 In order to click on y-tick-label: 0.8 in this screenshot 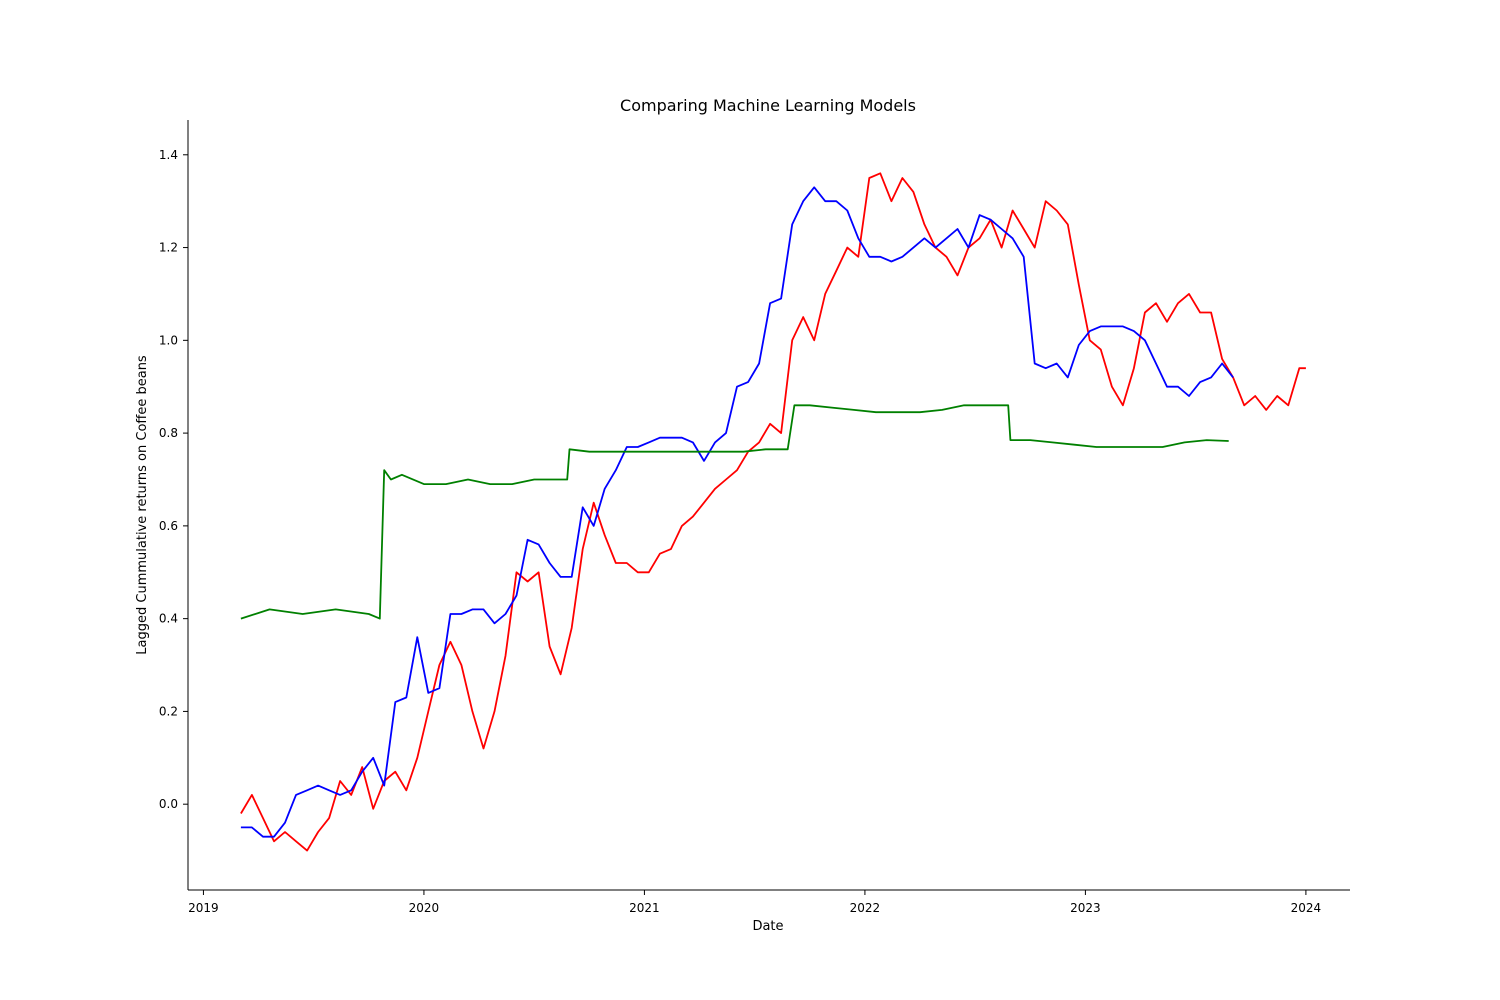, I will do `click(168, 433)`.